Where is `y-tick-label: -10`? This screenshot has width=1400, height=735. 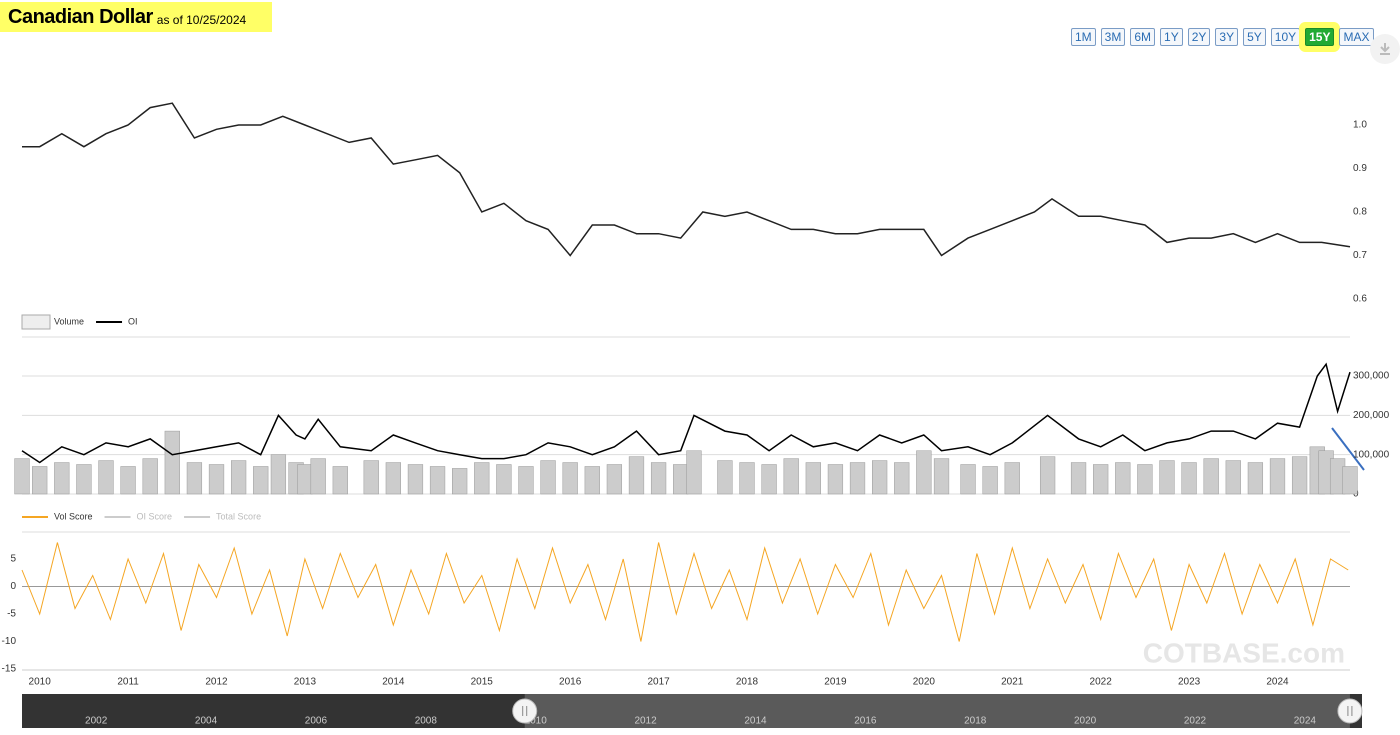 y-tick-label: -10 is located at coordinates (9, 641).